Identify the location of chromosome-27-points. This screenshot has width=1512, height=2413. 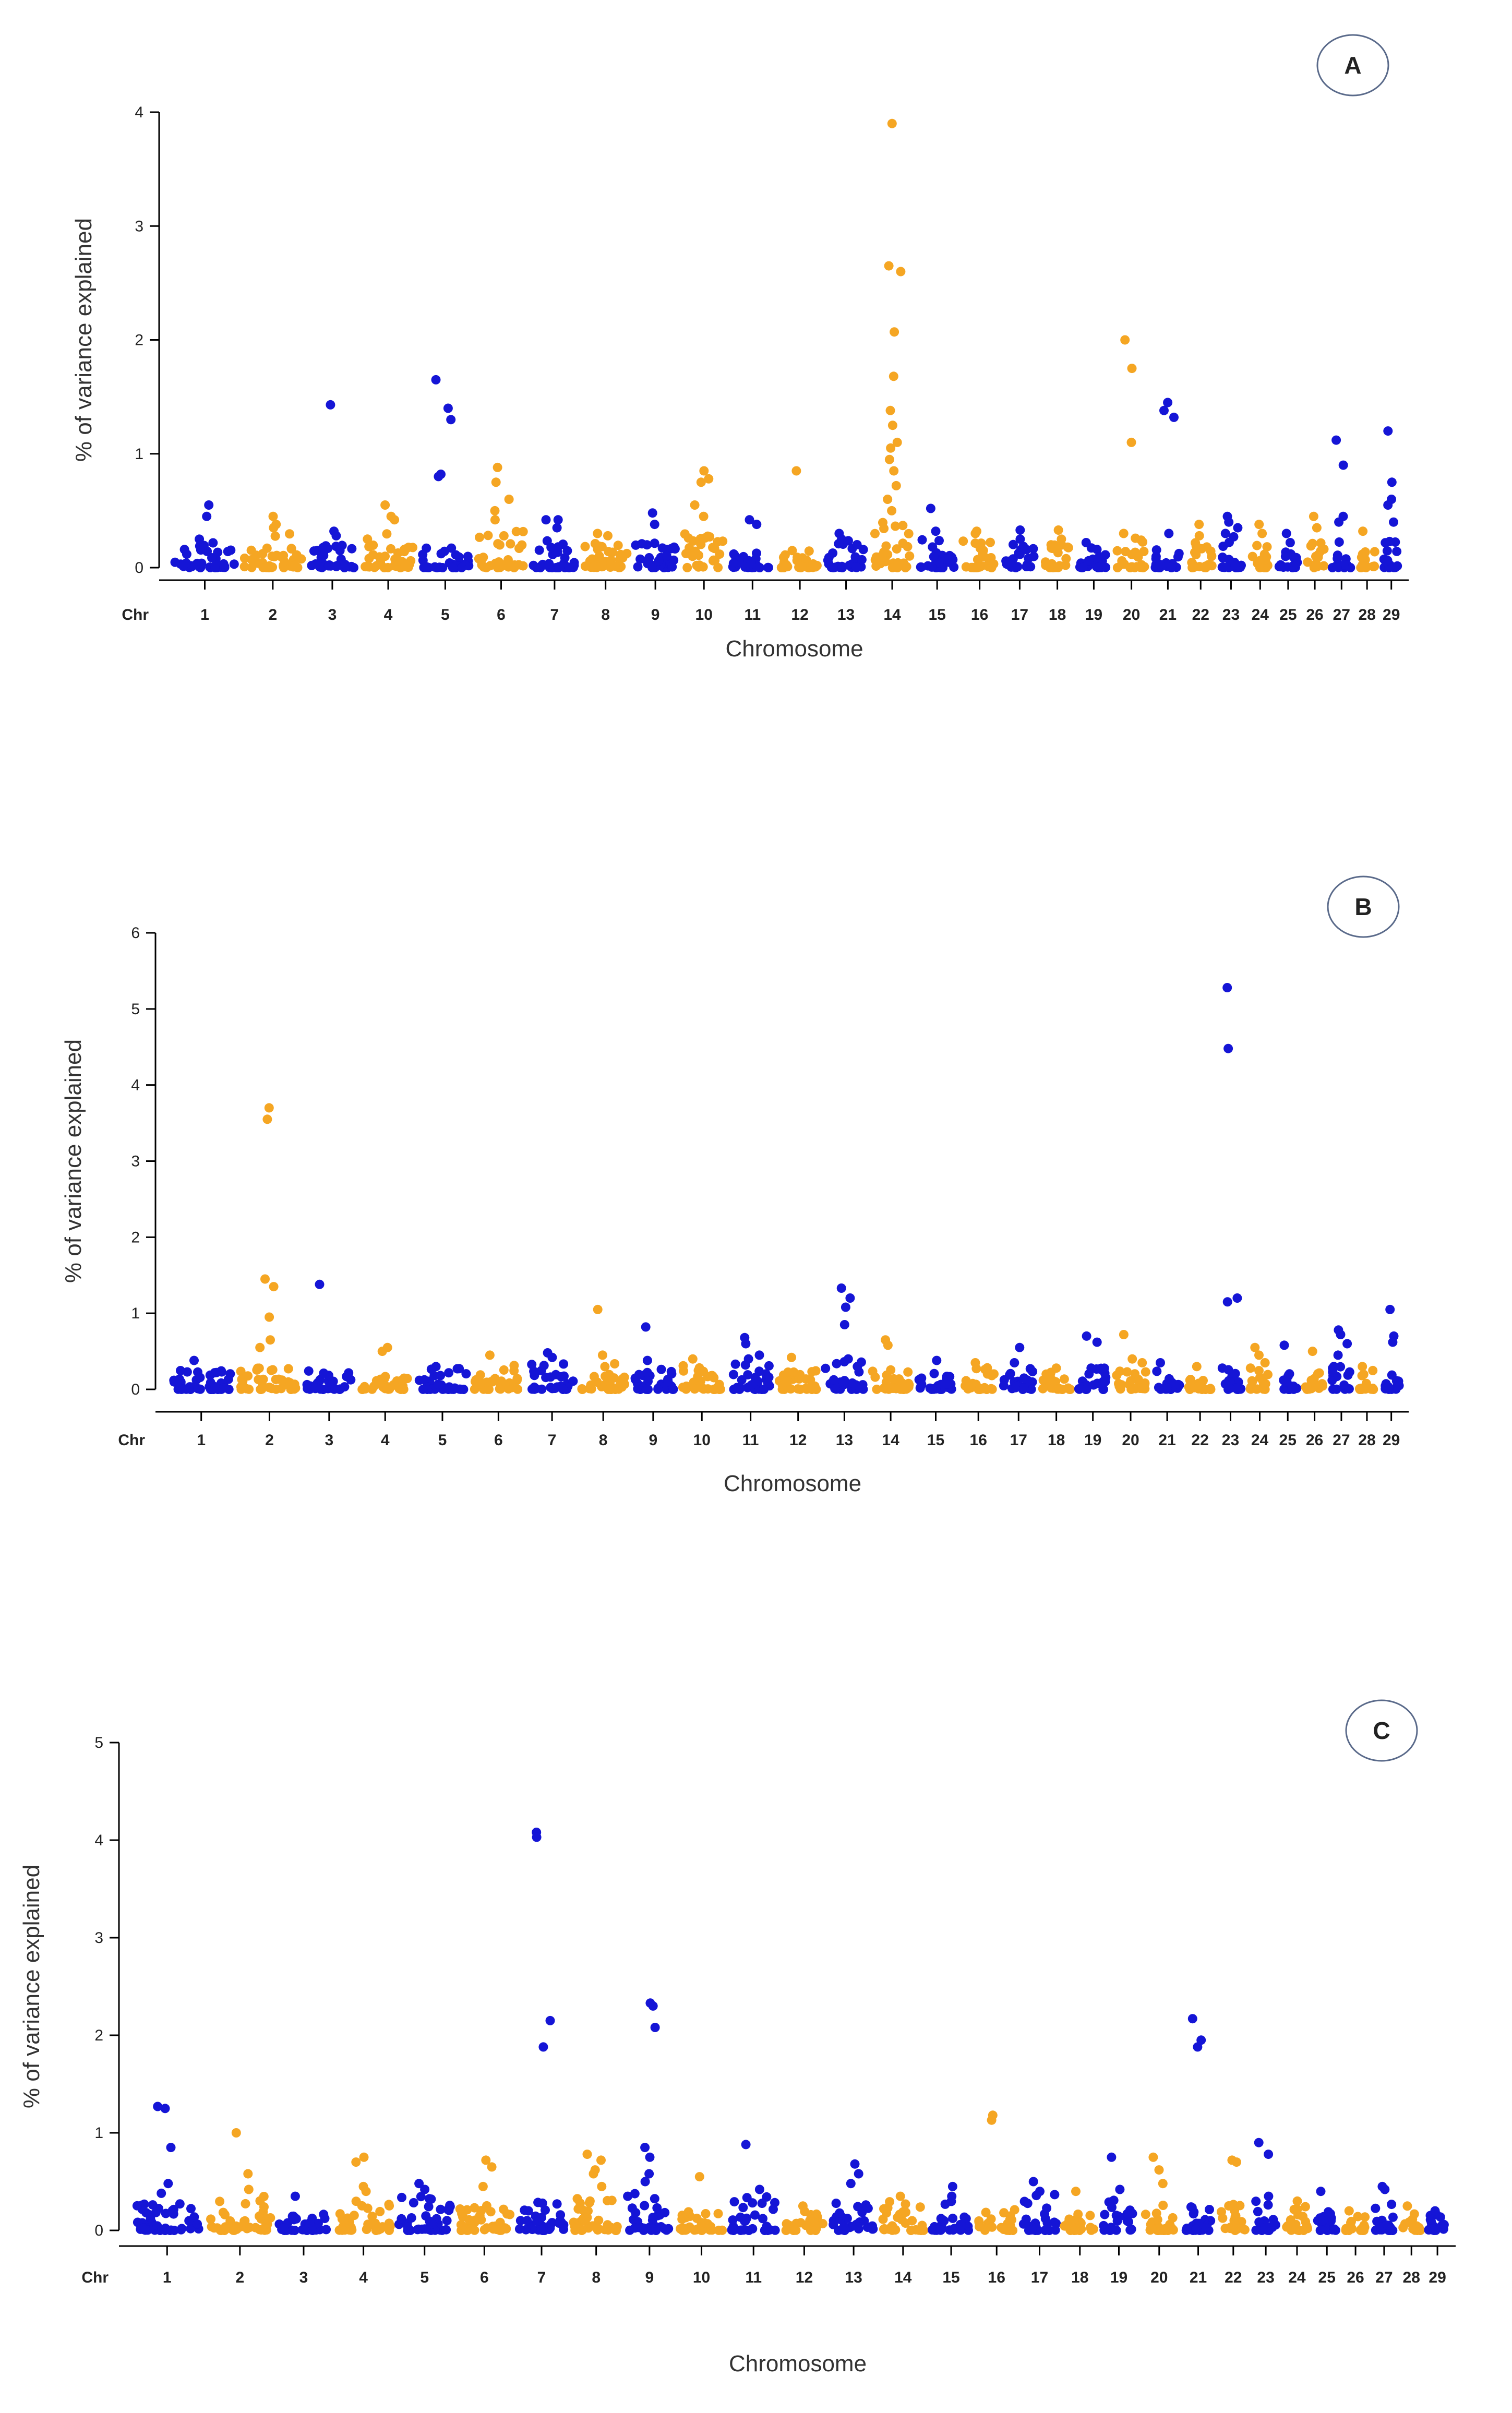
(1341, 504).